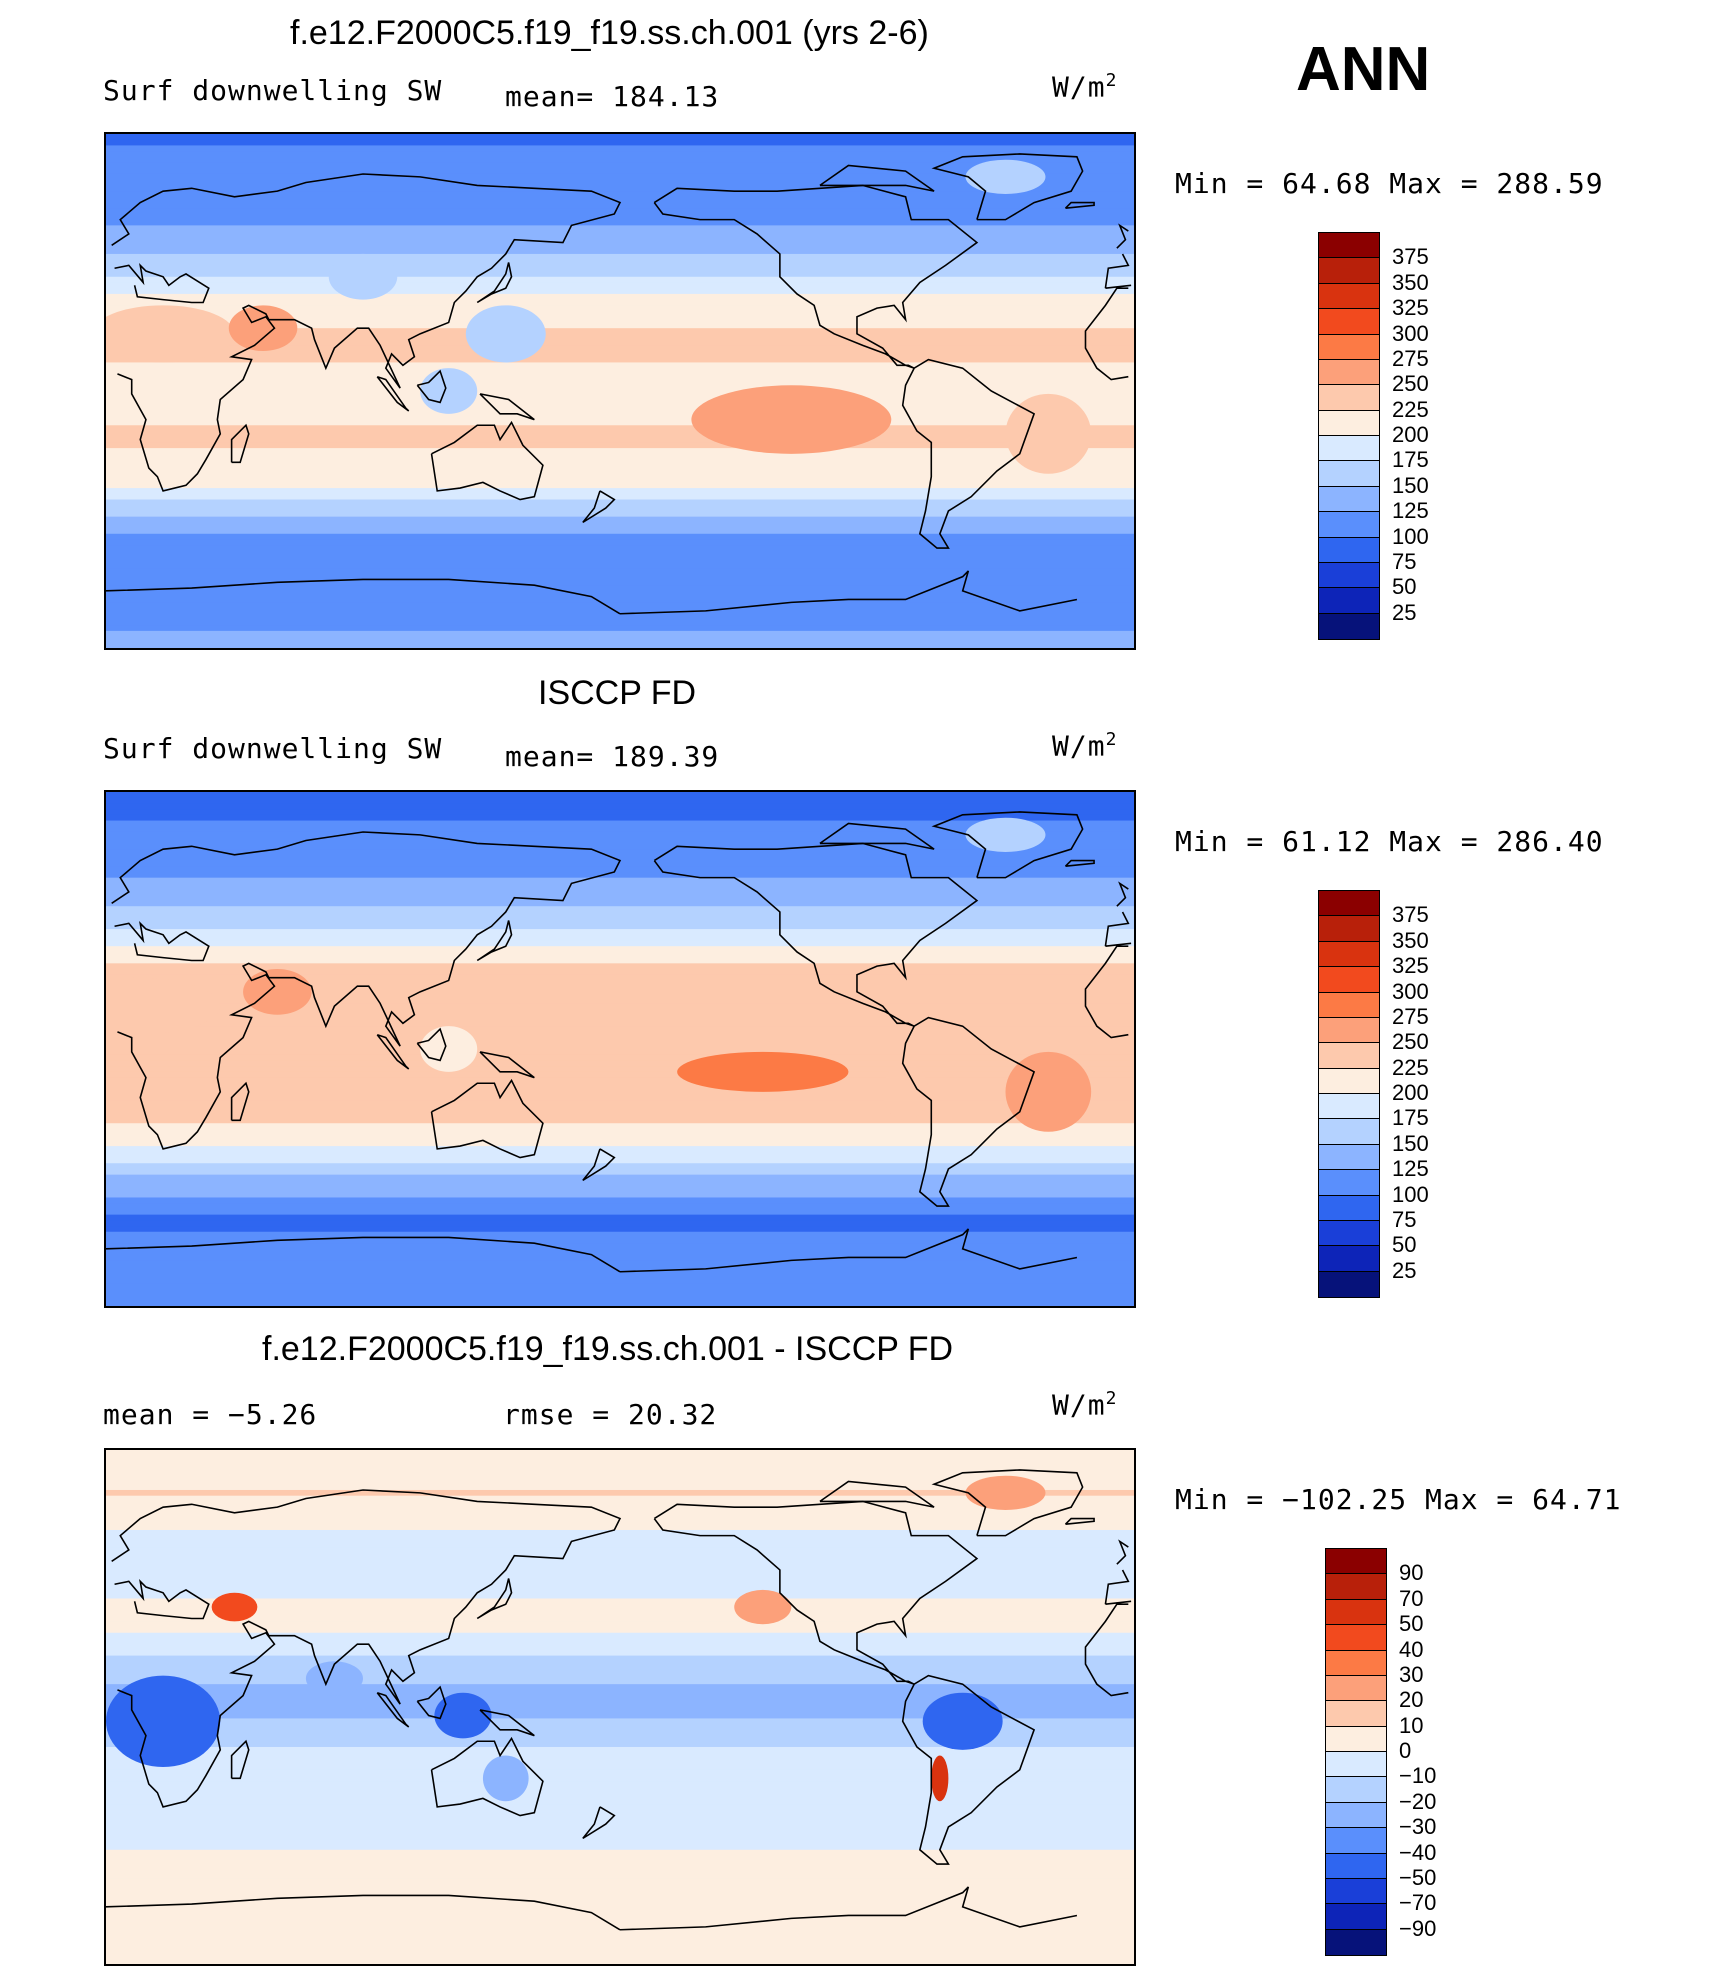 The width and height of the screenshot is (1710, 1981). I want to click on colorbar-tick-label: 30, so click(1411, 1674).